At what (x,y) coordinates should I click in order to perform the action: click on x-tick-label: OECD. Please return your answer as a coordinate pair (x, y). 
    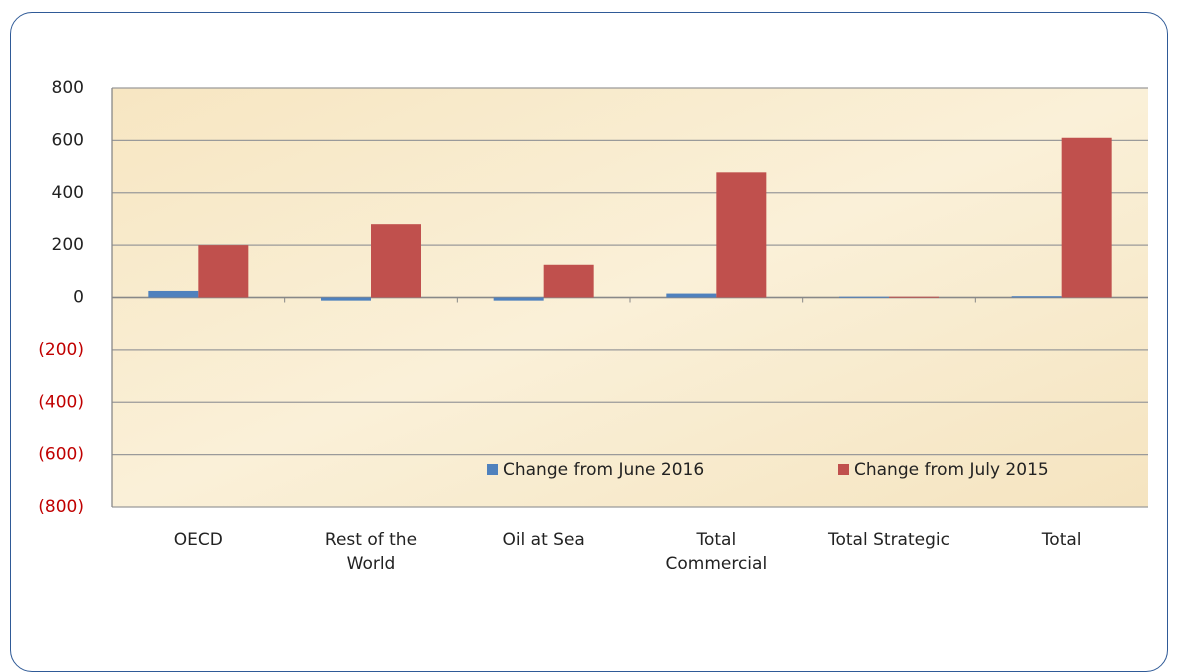
    Looking at the image, I should click on (198, 540).